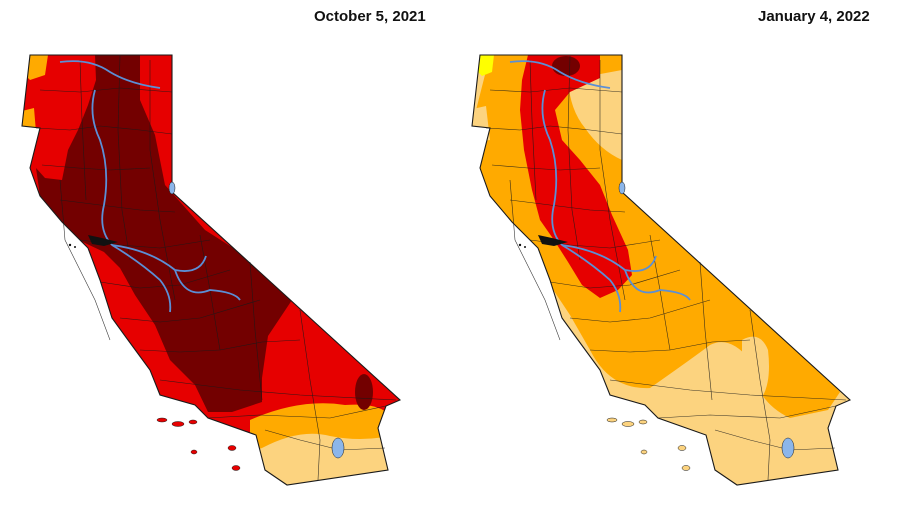 This screenshot has height=506, width=900. I want to click on severe-drought-patch-coast, so click(29, 123).